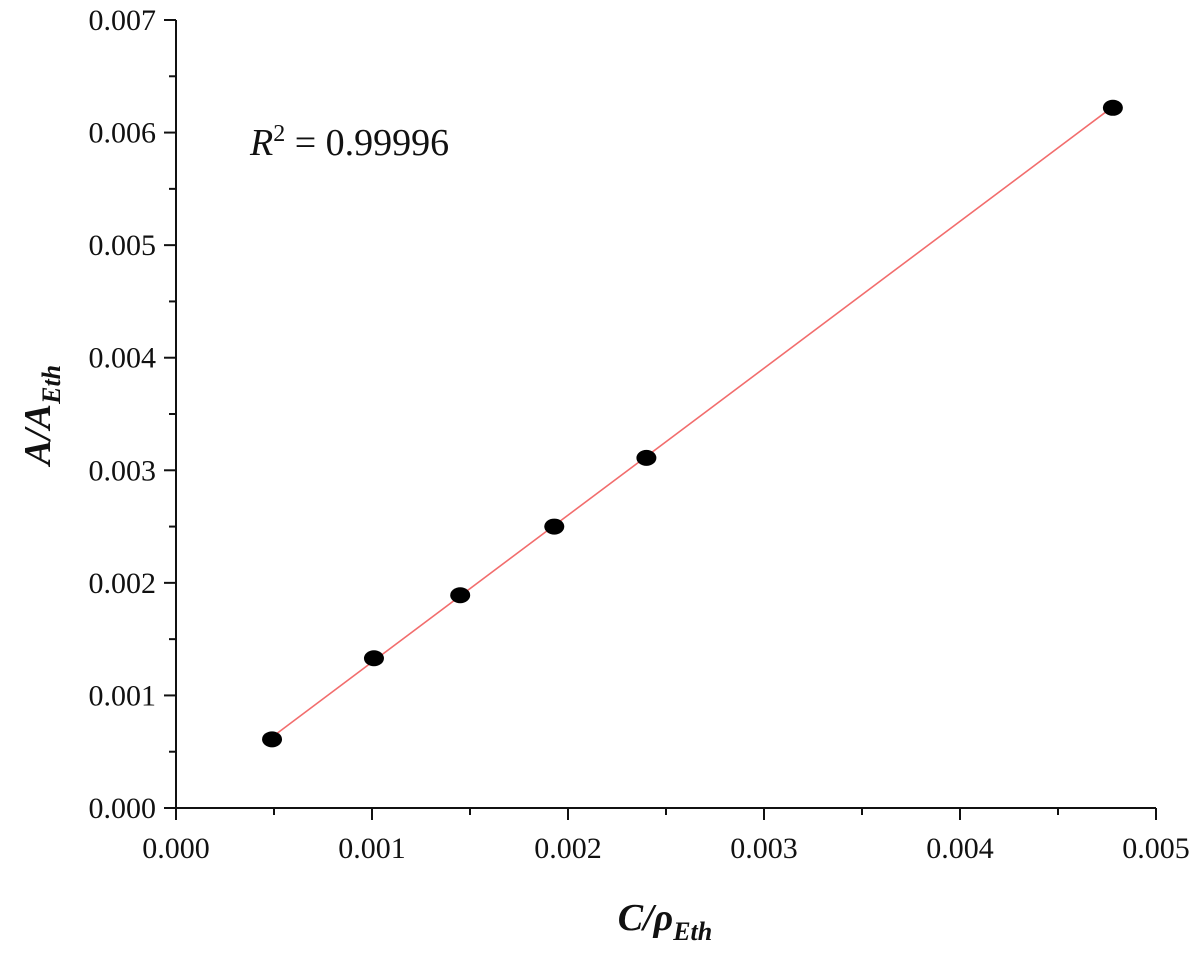 The width and height of the screenshot is (1200, 958). Describe the element at coordinates (367, 143) in the screenshot. I see `annotation-text: = 0.99996` at that location.